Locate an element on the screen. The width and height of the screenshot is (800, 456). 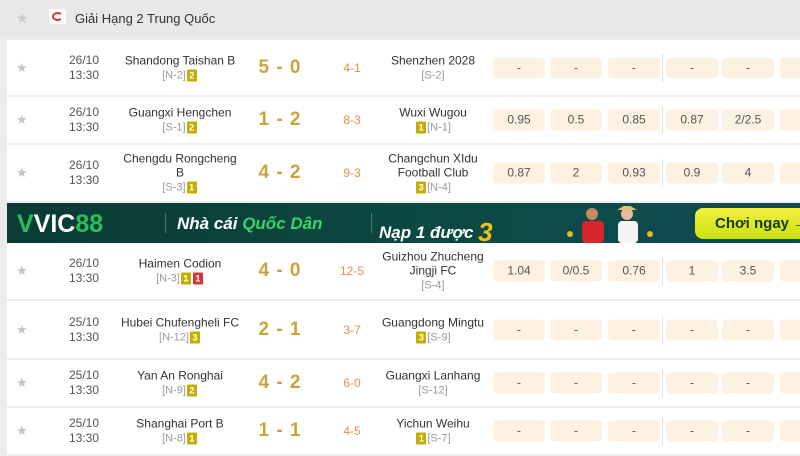
odds-cell: 3.5 is located at coordinates (748, 271).